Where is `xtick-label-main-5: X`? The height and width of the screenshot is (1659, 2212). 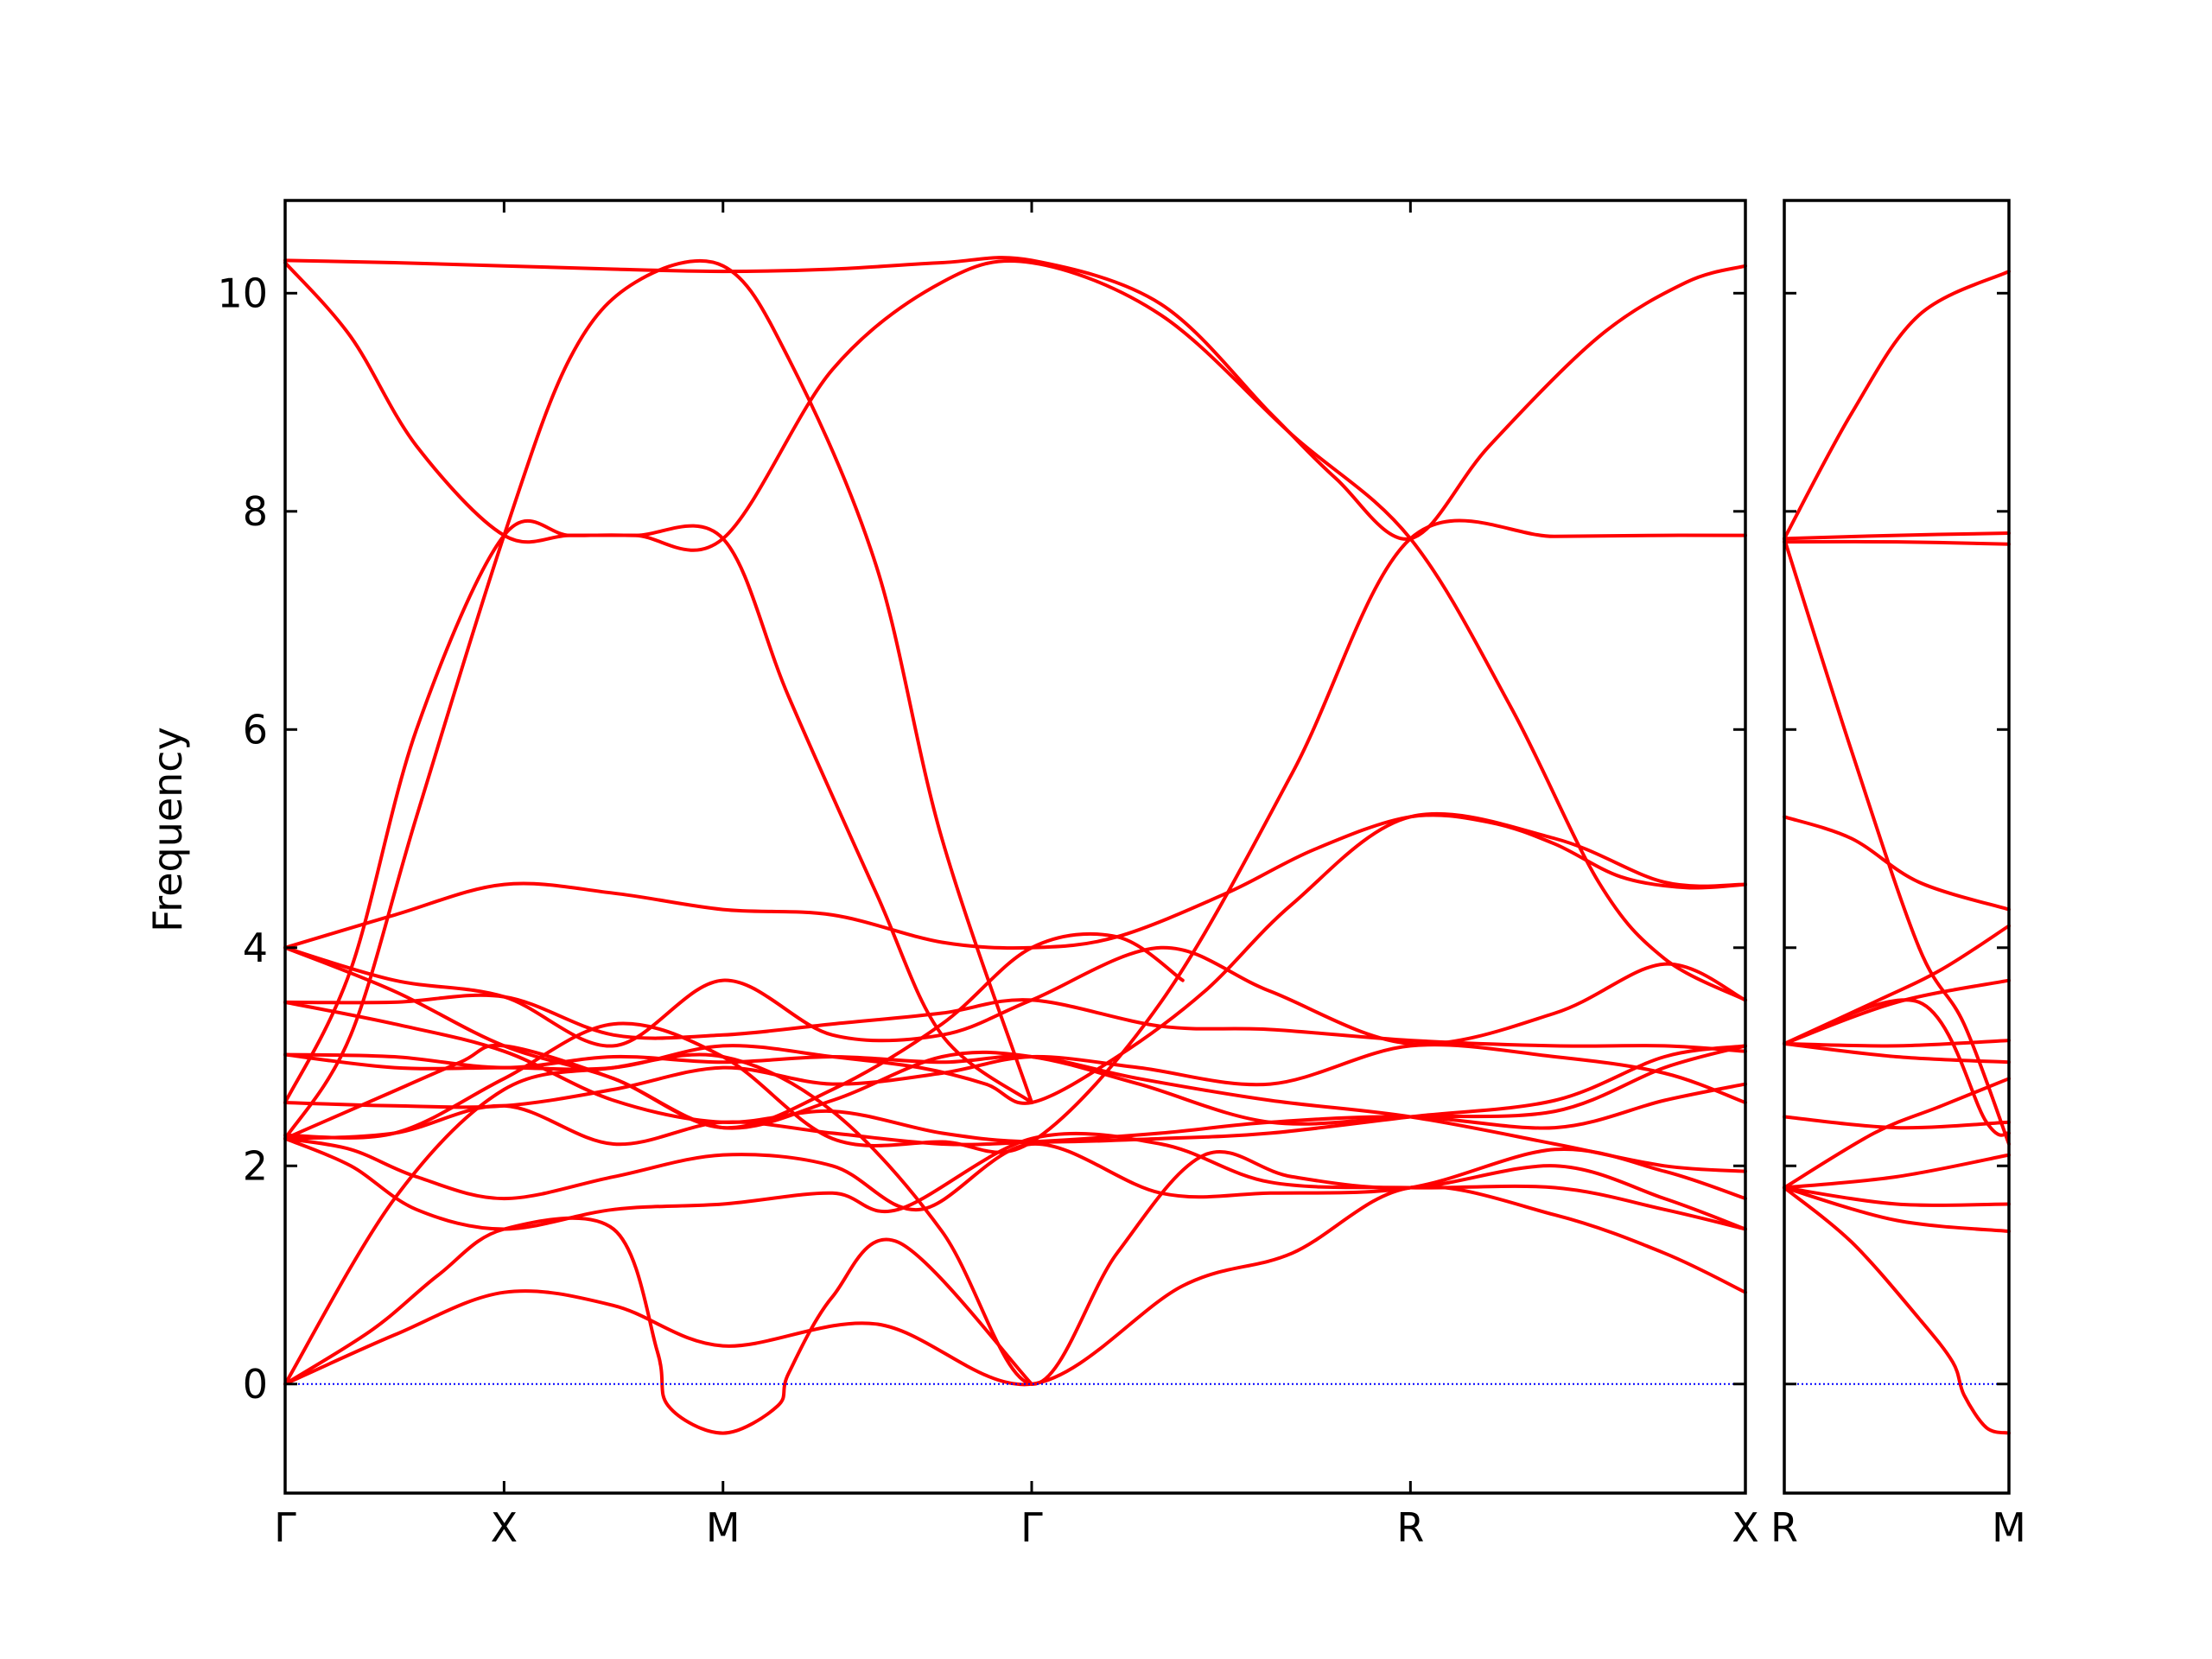 xtick-label-main-5: X is located at coordinates (1745, 1527).